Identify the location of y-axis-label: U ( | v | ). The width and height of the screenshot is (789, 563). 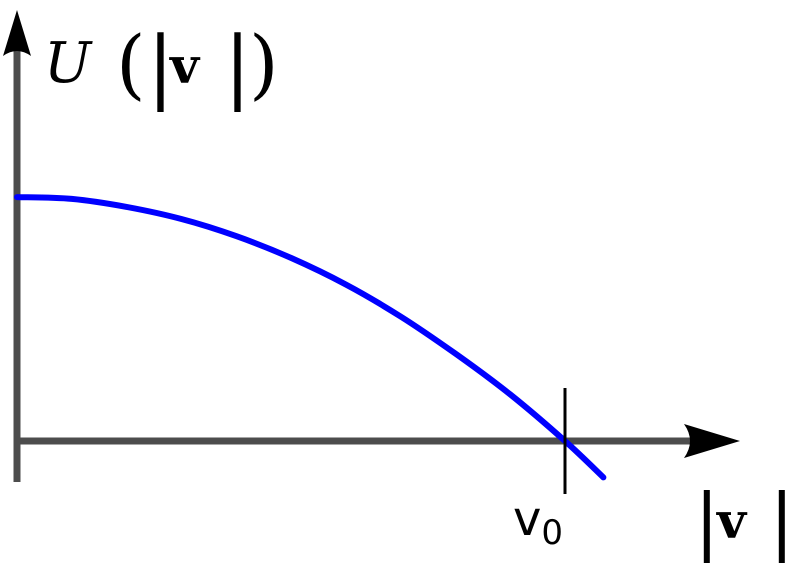
(161, 65).